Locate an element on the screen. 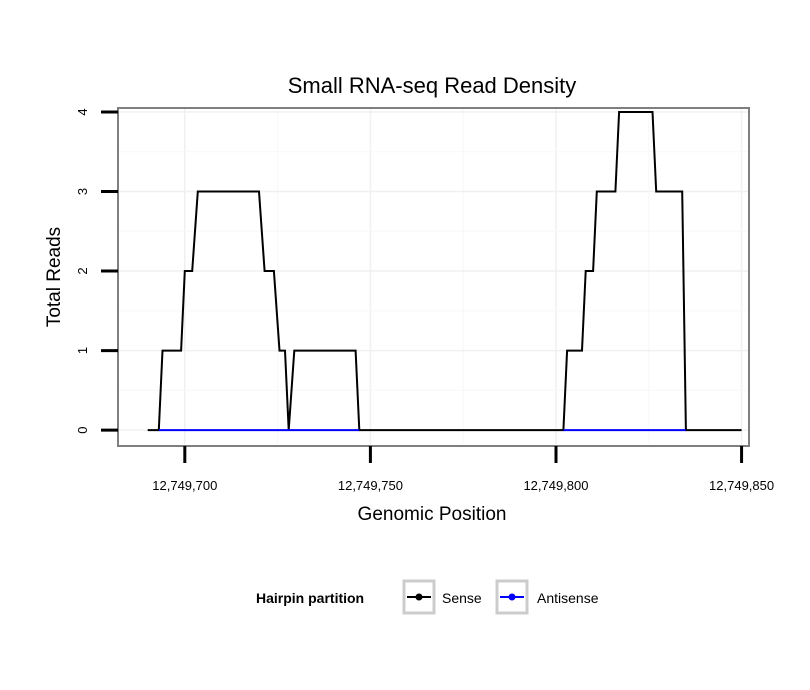 This screenshot has height=690, width=810. legend-title: Hairpin partition is located at coordinates (310, 598).